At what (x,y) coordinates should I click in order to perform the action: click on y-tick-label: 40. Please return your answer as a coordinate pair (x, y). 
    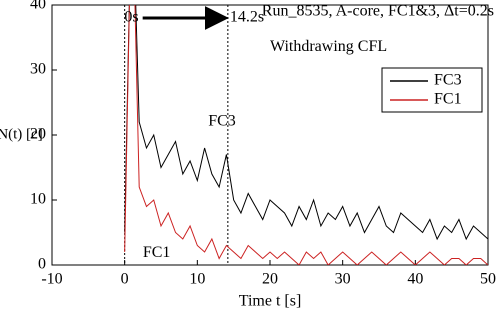
    Looking at the image, I should click on (38, 6).